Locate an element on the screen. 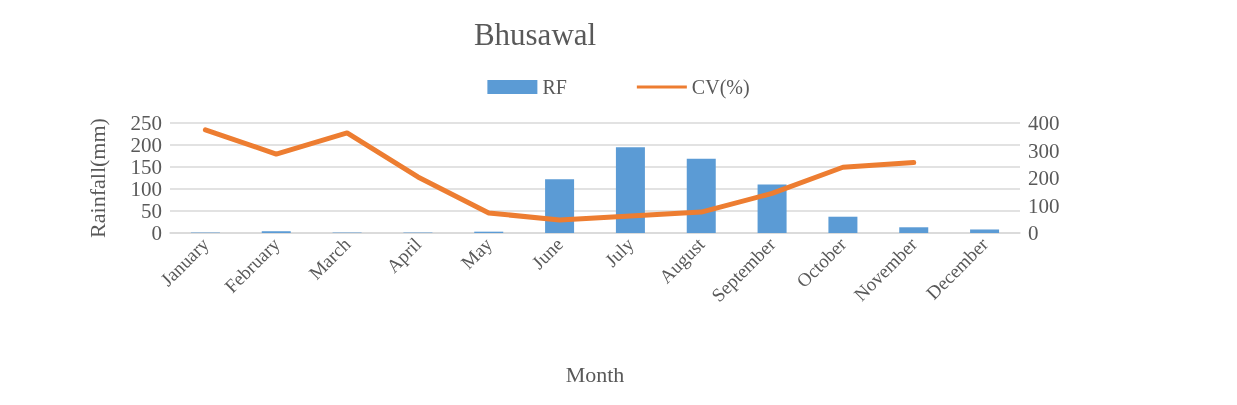  legend-label: CV(%) is located at coordinates (720, 87).